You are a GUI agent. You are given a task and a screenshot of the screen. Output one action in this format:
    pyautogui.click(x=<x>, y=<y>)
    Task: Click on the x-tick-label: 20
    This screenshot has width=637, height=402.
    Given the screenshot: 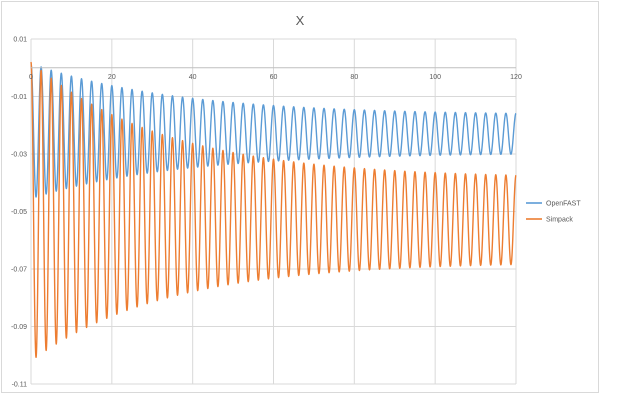 What is the action you would take?
    pyautogui.click(x=112, y=77)
    